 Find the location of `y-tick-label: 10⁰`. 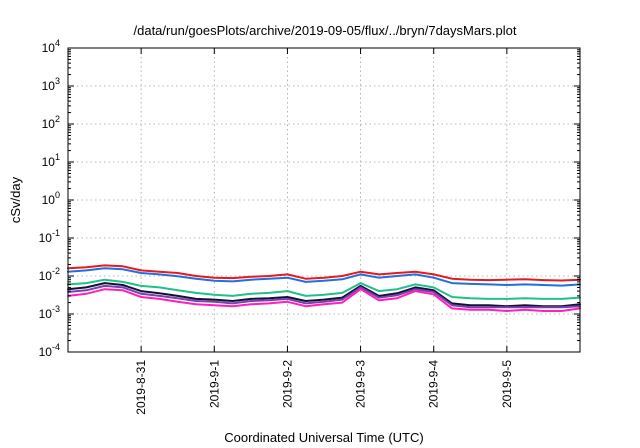

y-tick-label: 10⁰ is located at coordinates (51, 198).